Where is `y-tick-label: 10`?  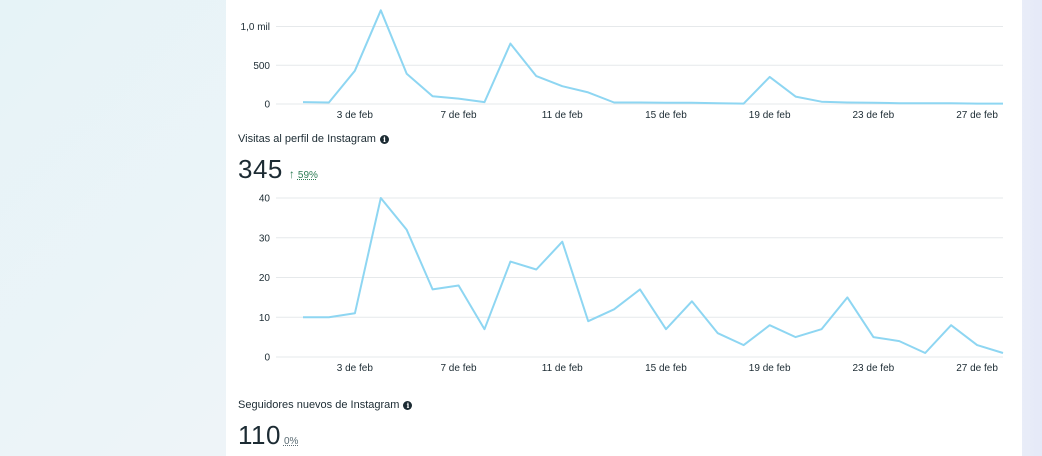 y-tick-label: 10 is located at coordinates (265, 318).